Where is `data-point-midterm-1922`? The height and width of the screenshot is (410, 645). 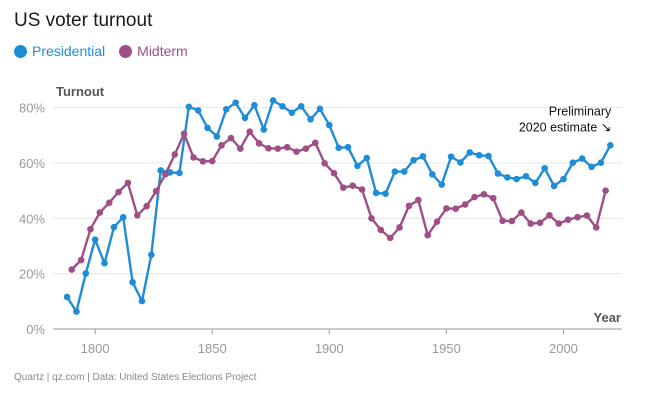 data-point-midterm-1922 is located at coordinates (381, 230).